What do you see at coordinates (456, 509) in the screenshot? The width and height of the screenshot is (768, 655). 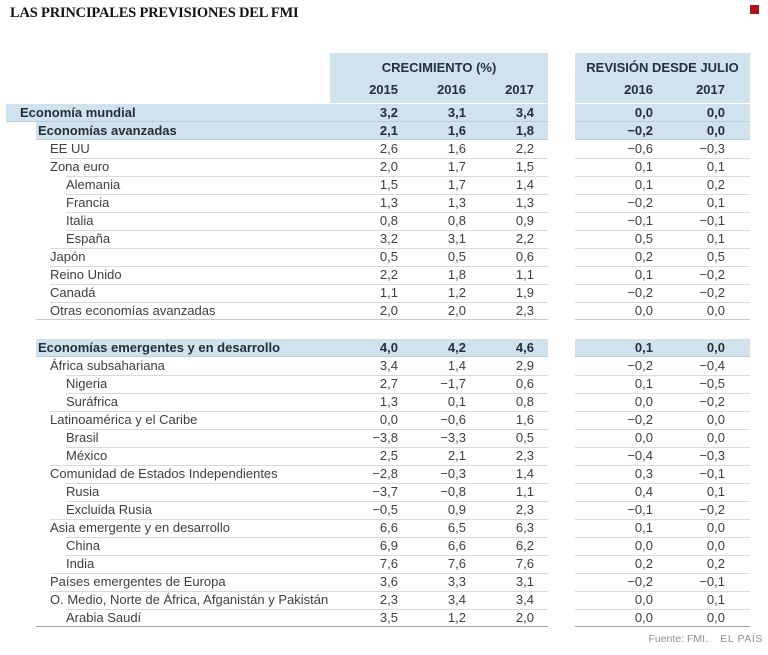 I see `growth-value: 0,9` at bounding box center [456, 509].